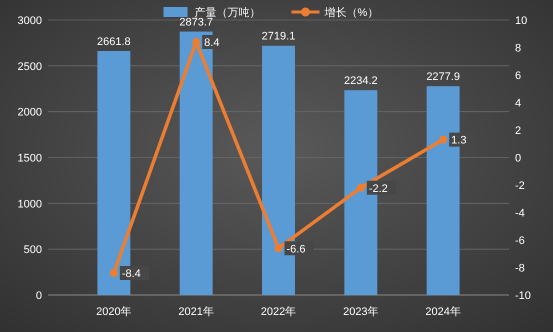 The height and width of the screenshot is (332, 553). What do you see at coordinates (458, 140) in the screenshot?
I see `data-label: 1.3` at bounding box center [458, 140].